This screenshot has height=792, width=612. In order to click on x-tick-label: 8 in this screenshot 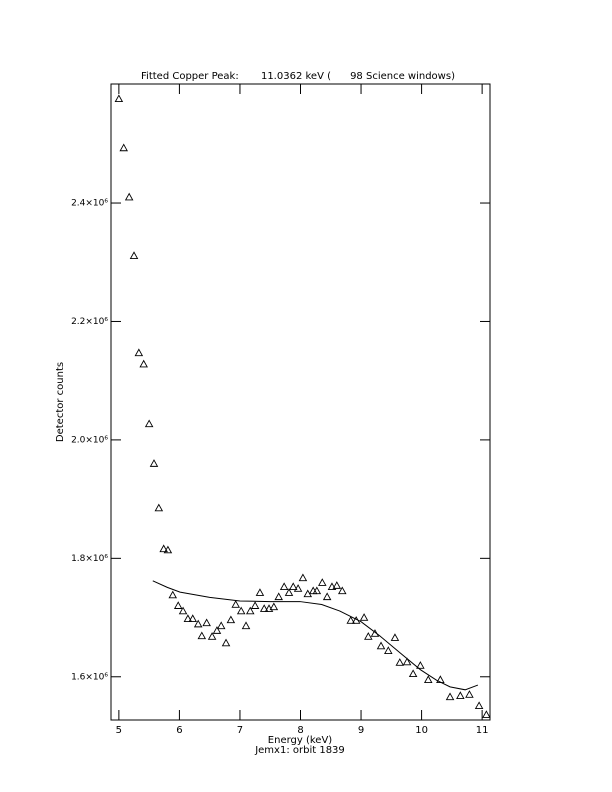, I will do `click(300, 730)`.